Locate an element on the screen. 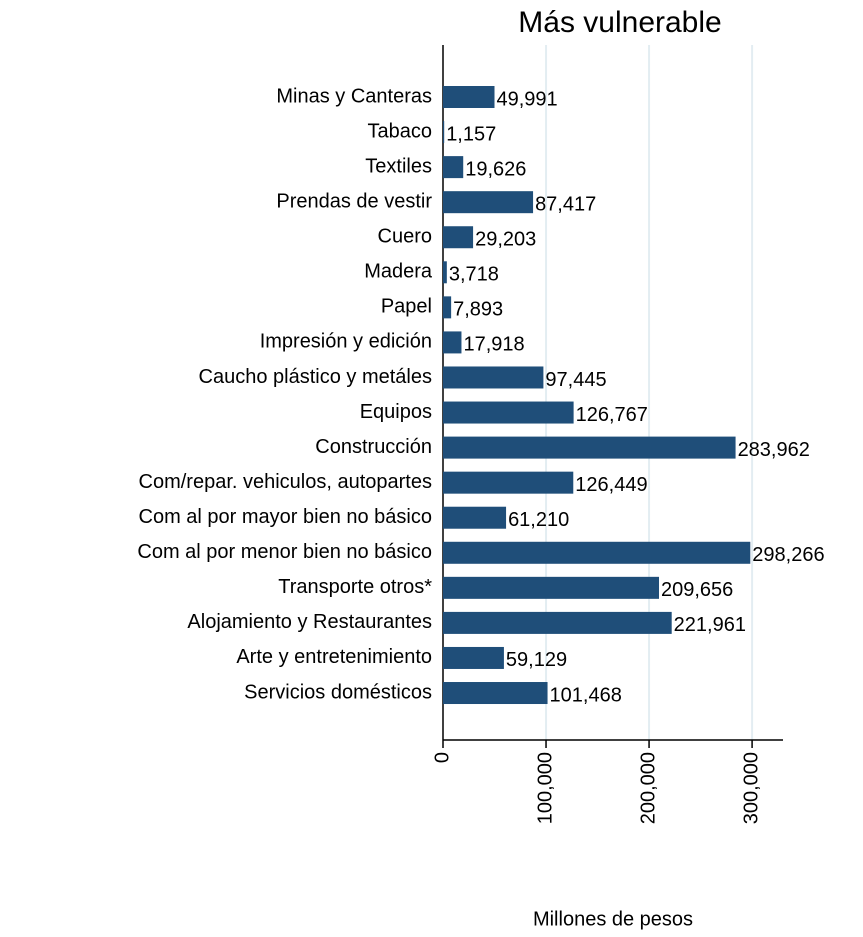 Image resolution: width=863 pixels, height=937 pixels. value-label: 126,767 is located at coordinates (612, 415).